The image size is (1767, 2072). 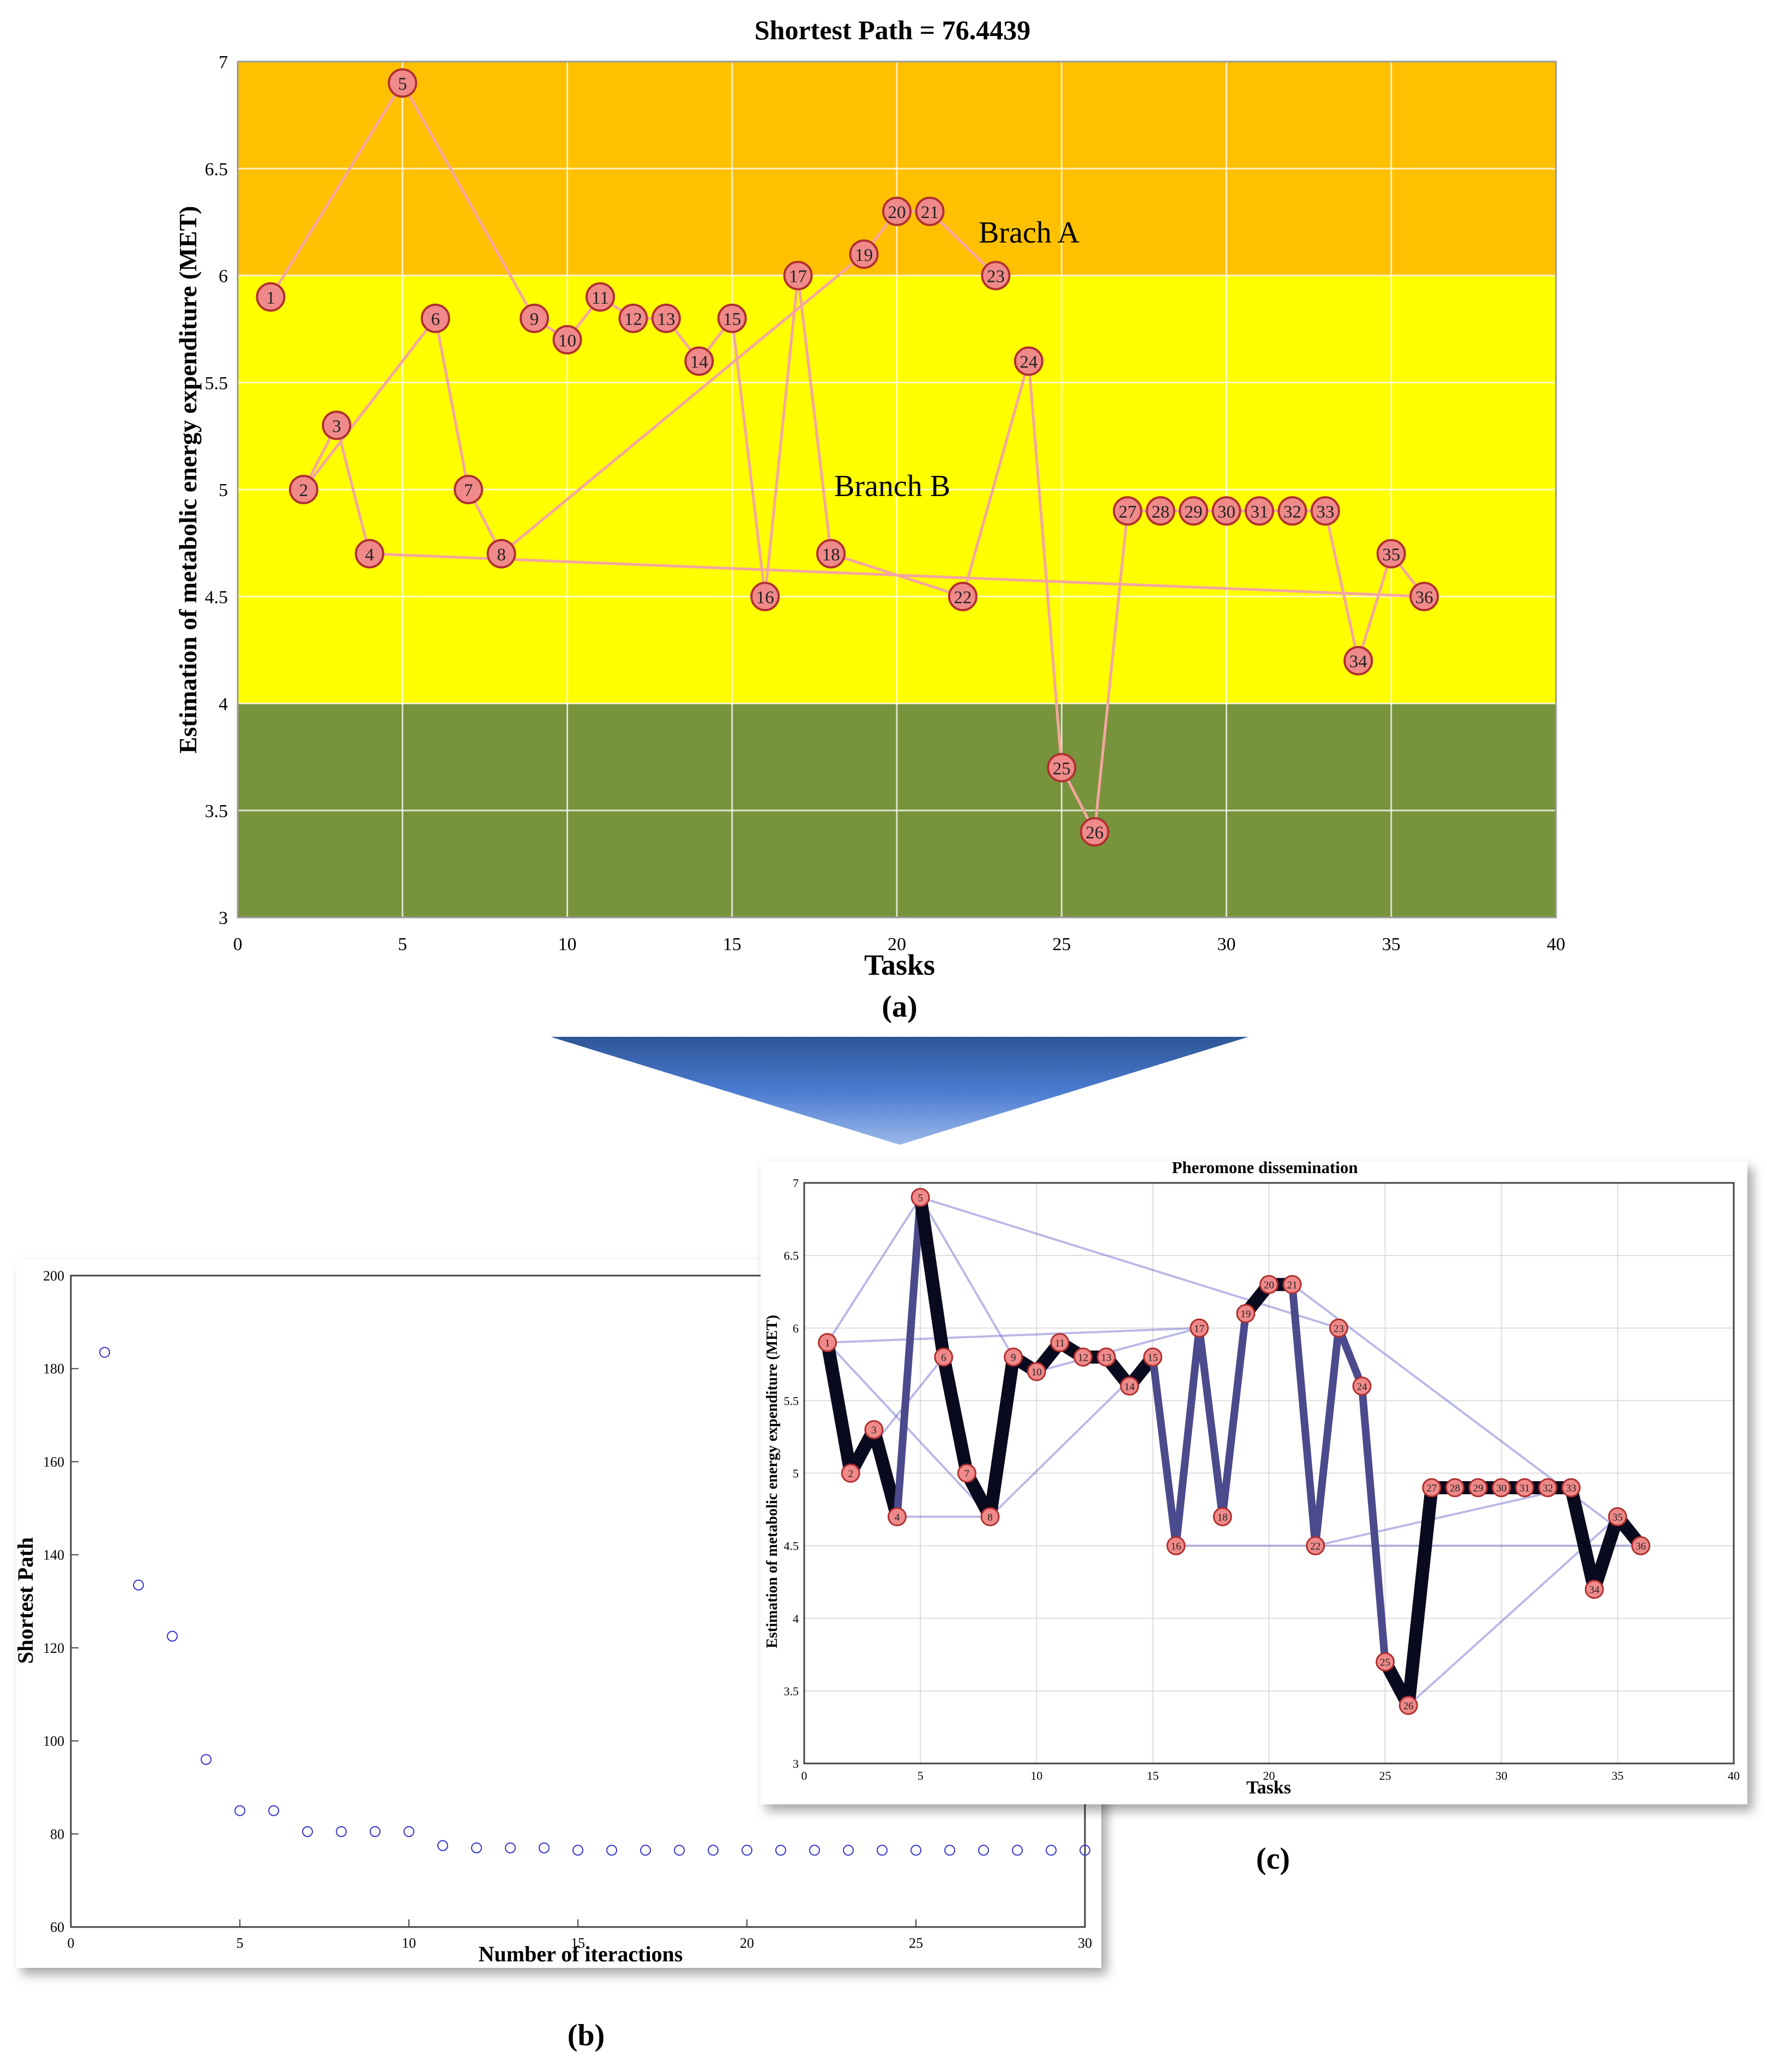 What do you see at coordinates (224, 918) in the screenshot?
I see `y-tick-label: 3` at bounding box center [224, 918].